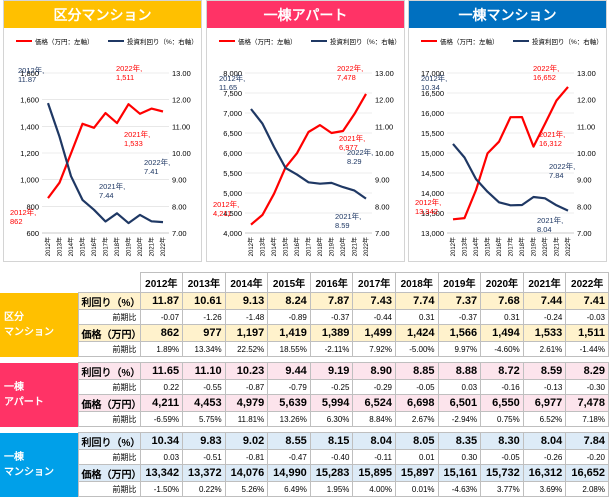  What do you see at coordinates (204, 333) in the screenshot?
I see `price-value: 977` at bounding box center [204, 333].